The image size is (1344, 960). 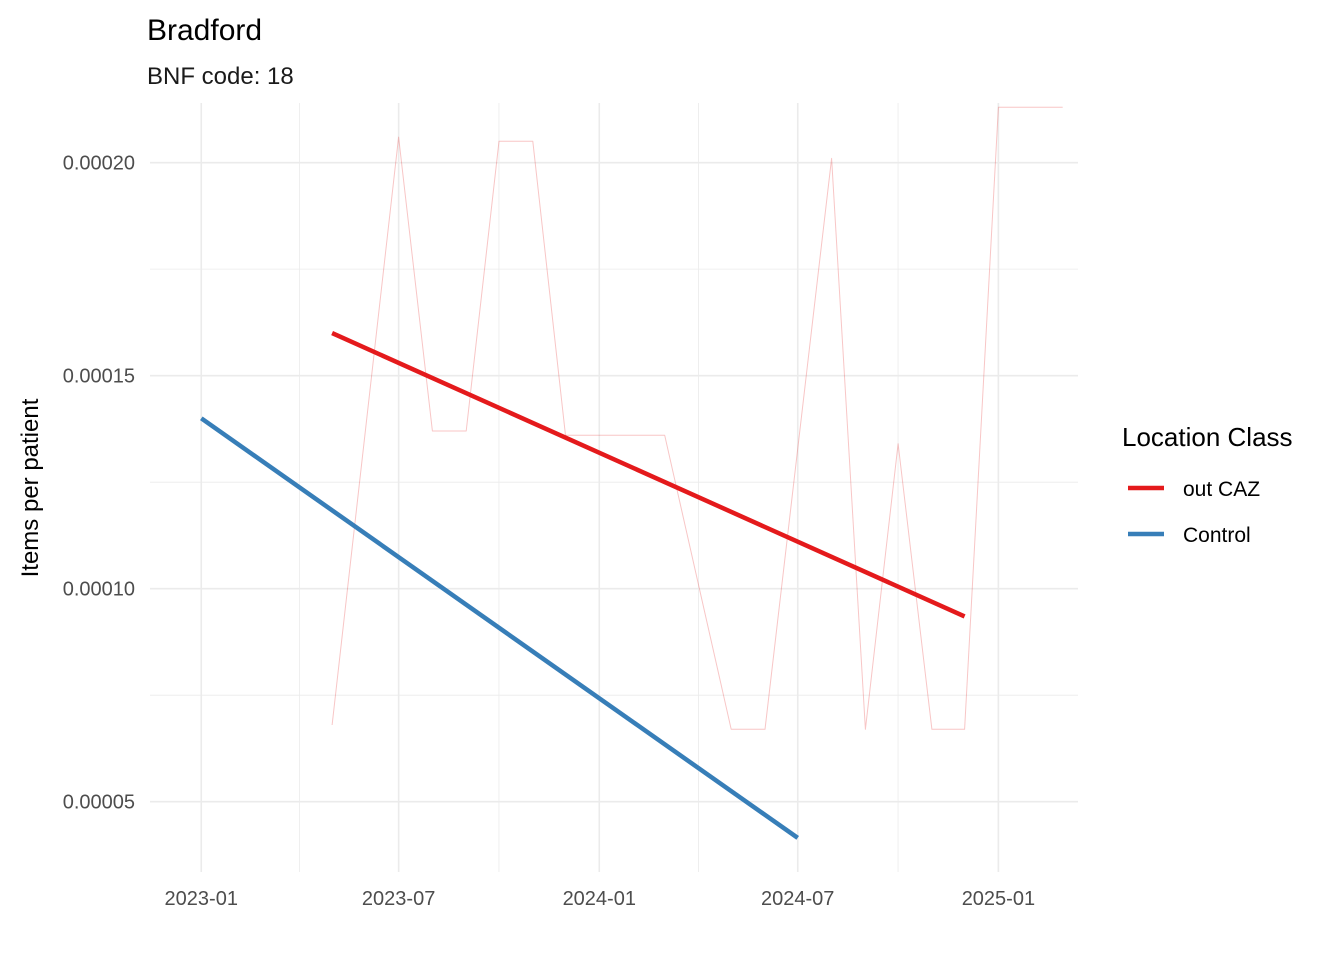 I want to click on y-axis-ticks: 0.00005 0.00010 0.00015 0.00020, so click(x=99, y=483).